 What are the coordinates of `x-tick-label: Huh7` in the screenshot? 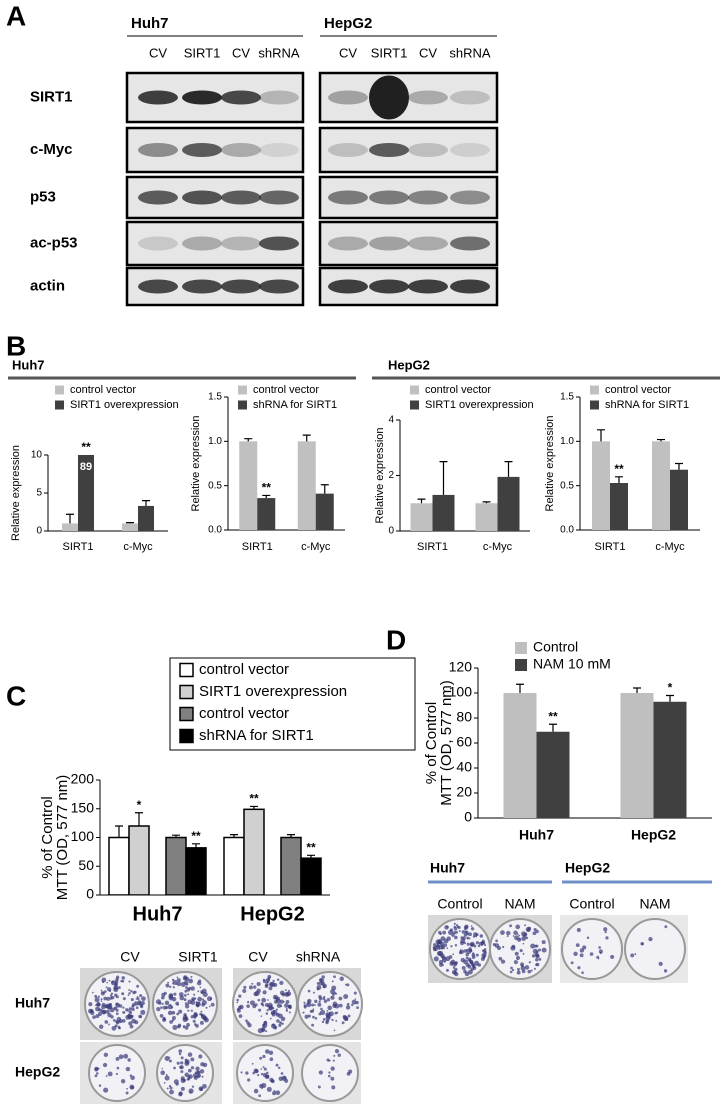 It's located at (158, 914).